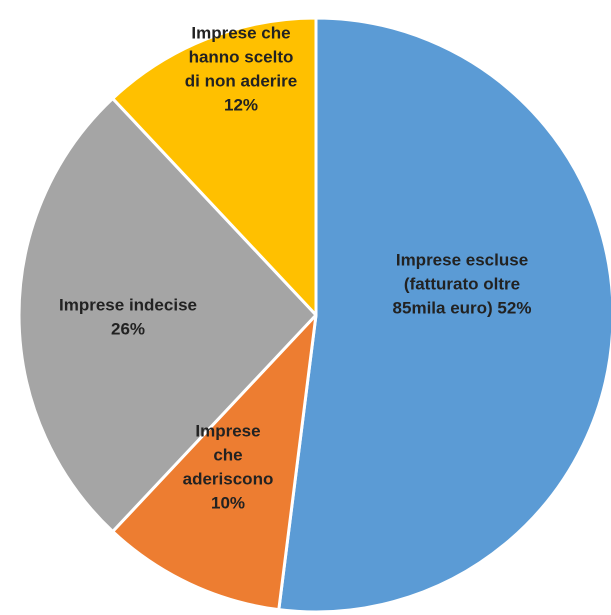 The width and height of the screenshot is (611, 615). Describe the element at coordinates (241, 56) in the screenshot. I see `slice-label-line: hanno scelto` at that location.